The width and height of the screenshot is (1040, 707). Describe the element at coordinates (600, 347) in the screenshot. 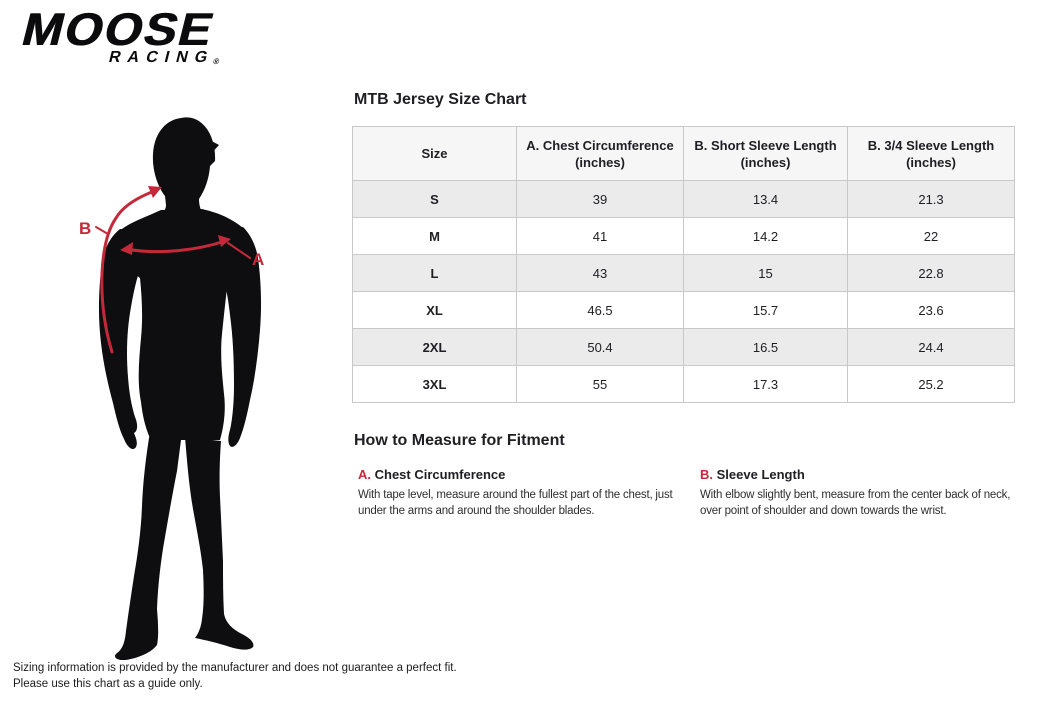

I see `chest-value: 50.4` at that location.